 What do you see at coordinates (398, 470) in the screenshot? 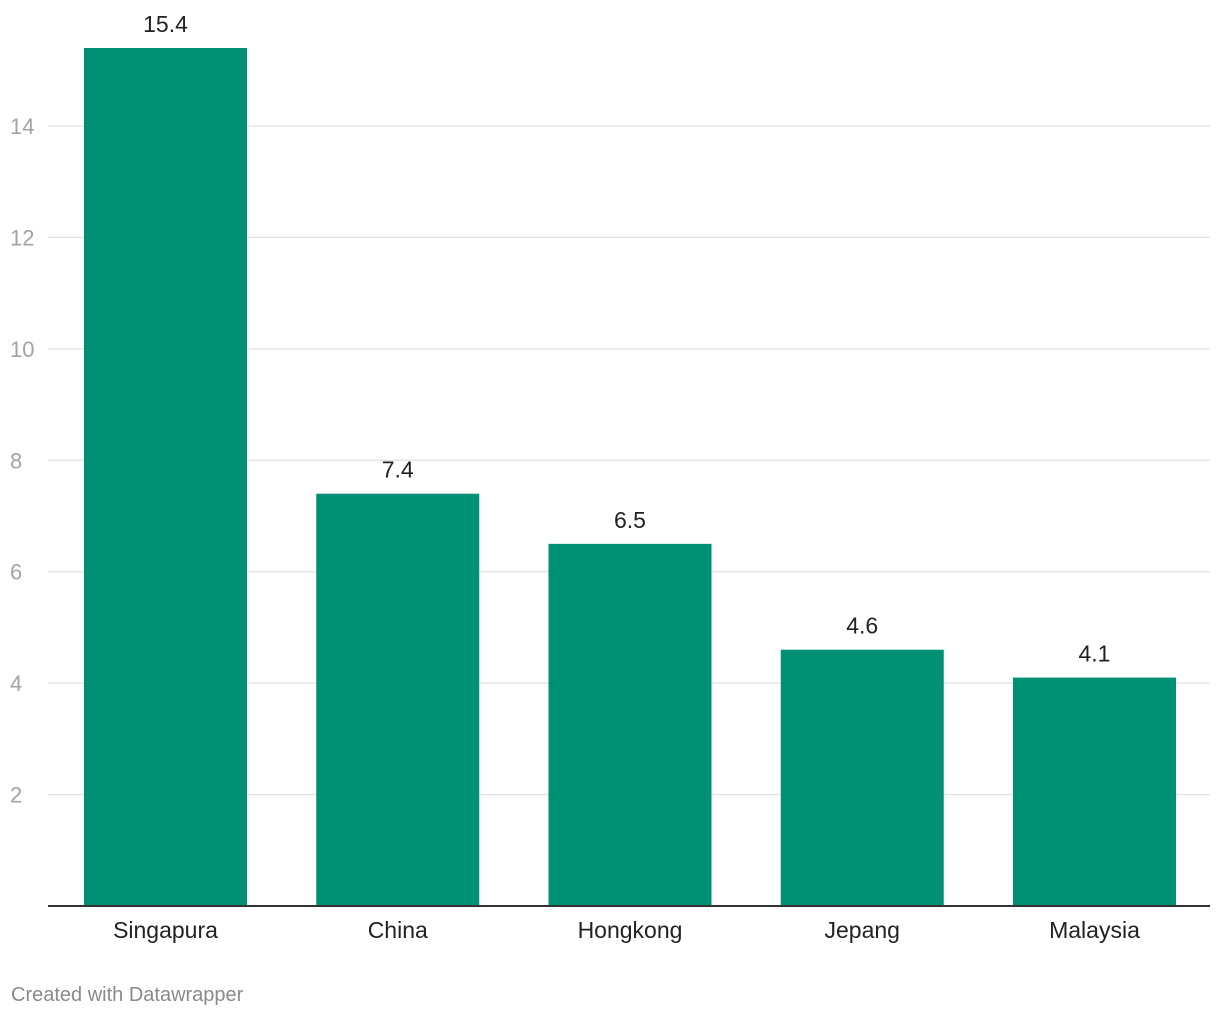
I see `data-label: 7.4` at bounding box center [398, 470].